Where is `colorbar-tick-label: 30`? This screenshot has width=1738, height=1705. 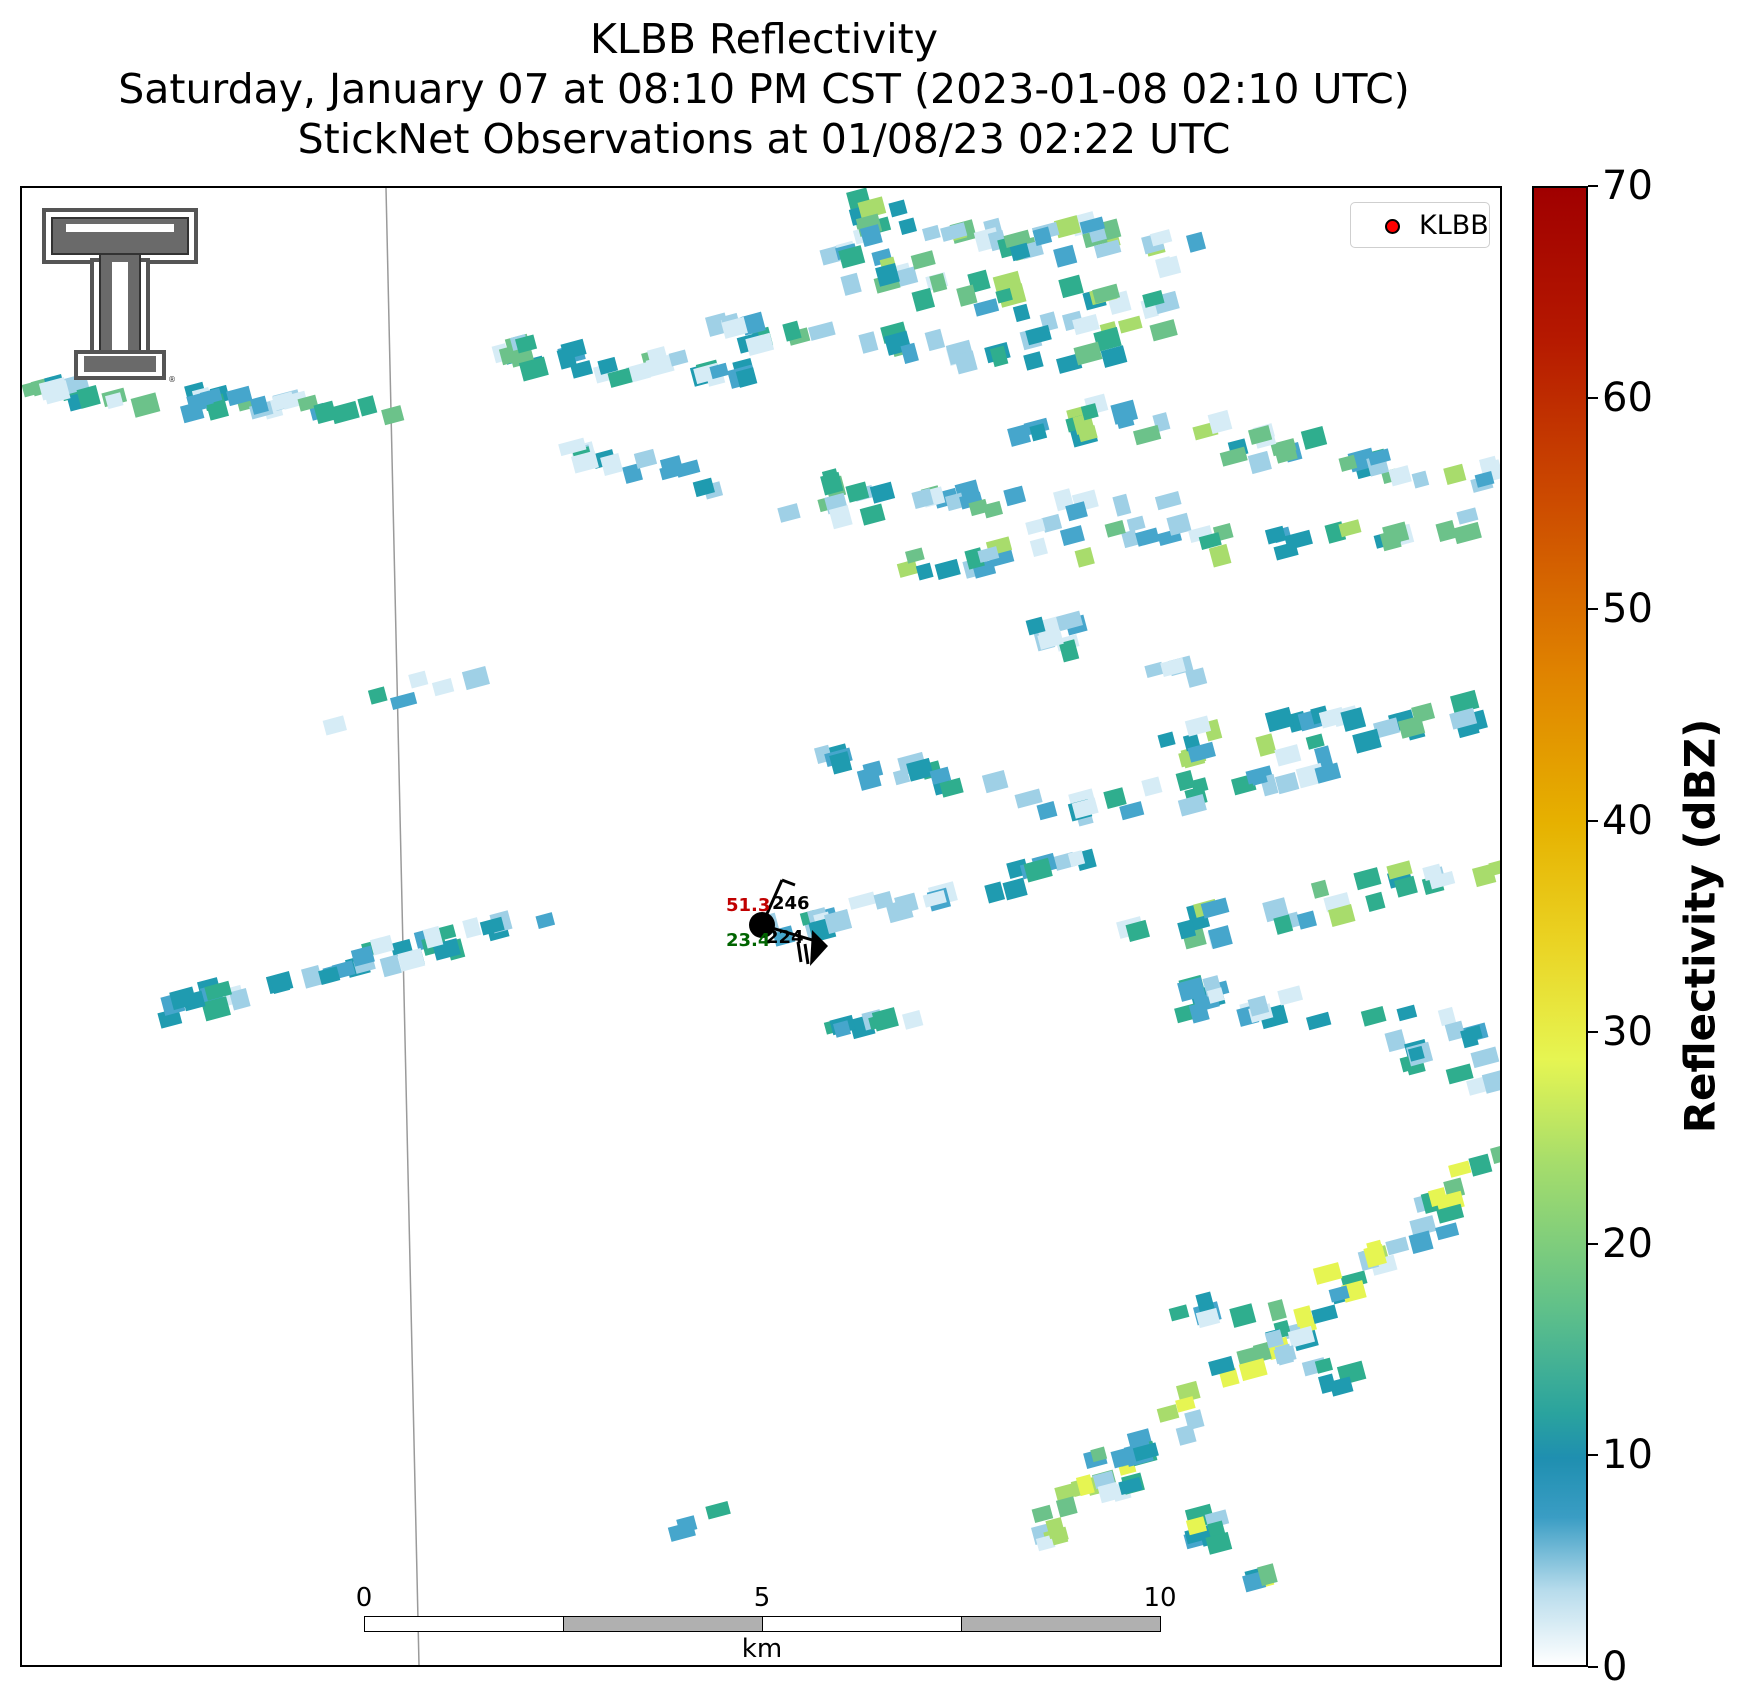
colorbar-tick-label: 30 is located at coordinates (1627, 1032).